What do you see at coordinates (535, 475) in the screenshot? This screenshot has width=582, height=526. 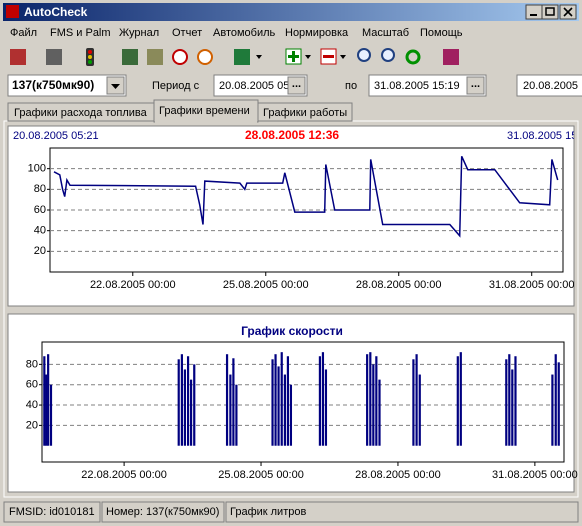 I see `x-tick-label: 31.08.2005 00:00` at bounding box center [535, 475].